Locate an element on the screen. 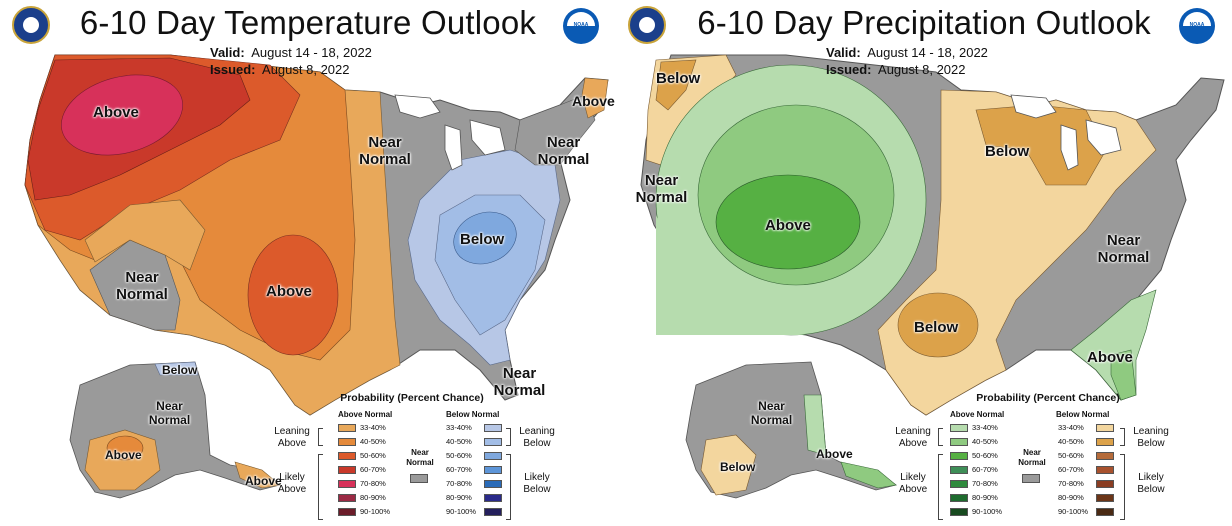 This screenshot has width=1232, height=526. alaska-above-core is located at coordinates (125, 448).